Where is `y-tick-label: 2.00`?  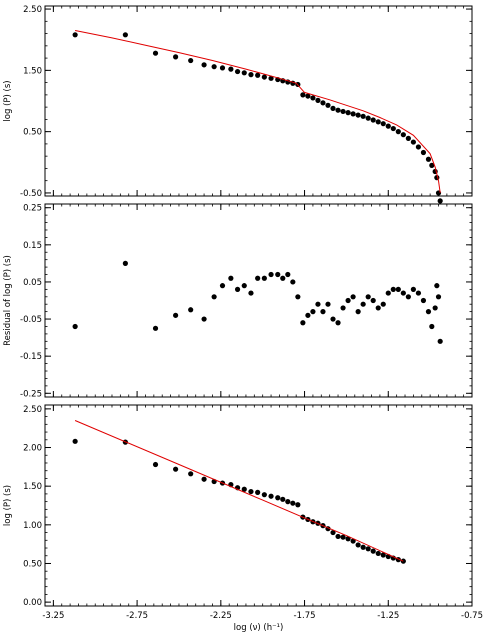 y-tick-label: 2.00 is located at coordinates (32, 449).